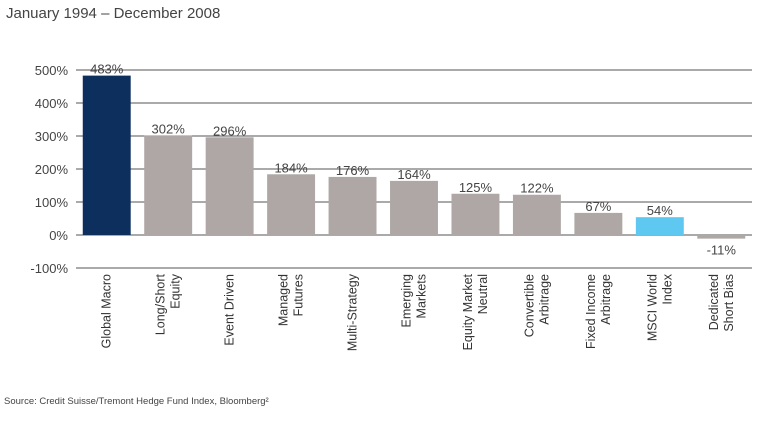  I want to click on category-label: Emerging Markets, so click(414, 301).